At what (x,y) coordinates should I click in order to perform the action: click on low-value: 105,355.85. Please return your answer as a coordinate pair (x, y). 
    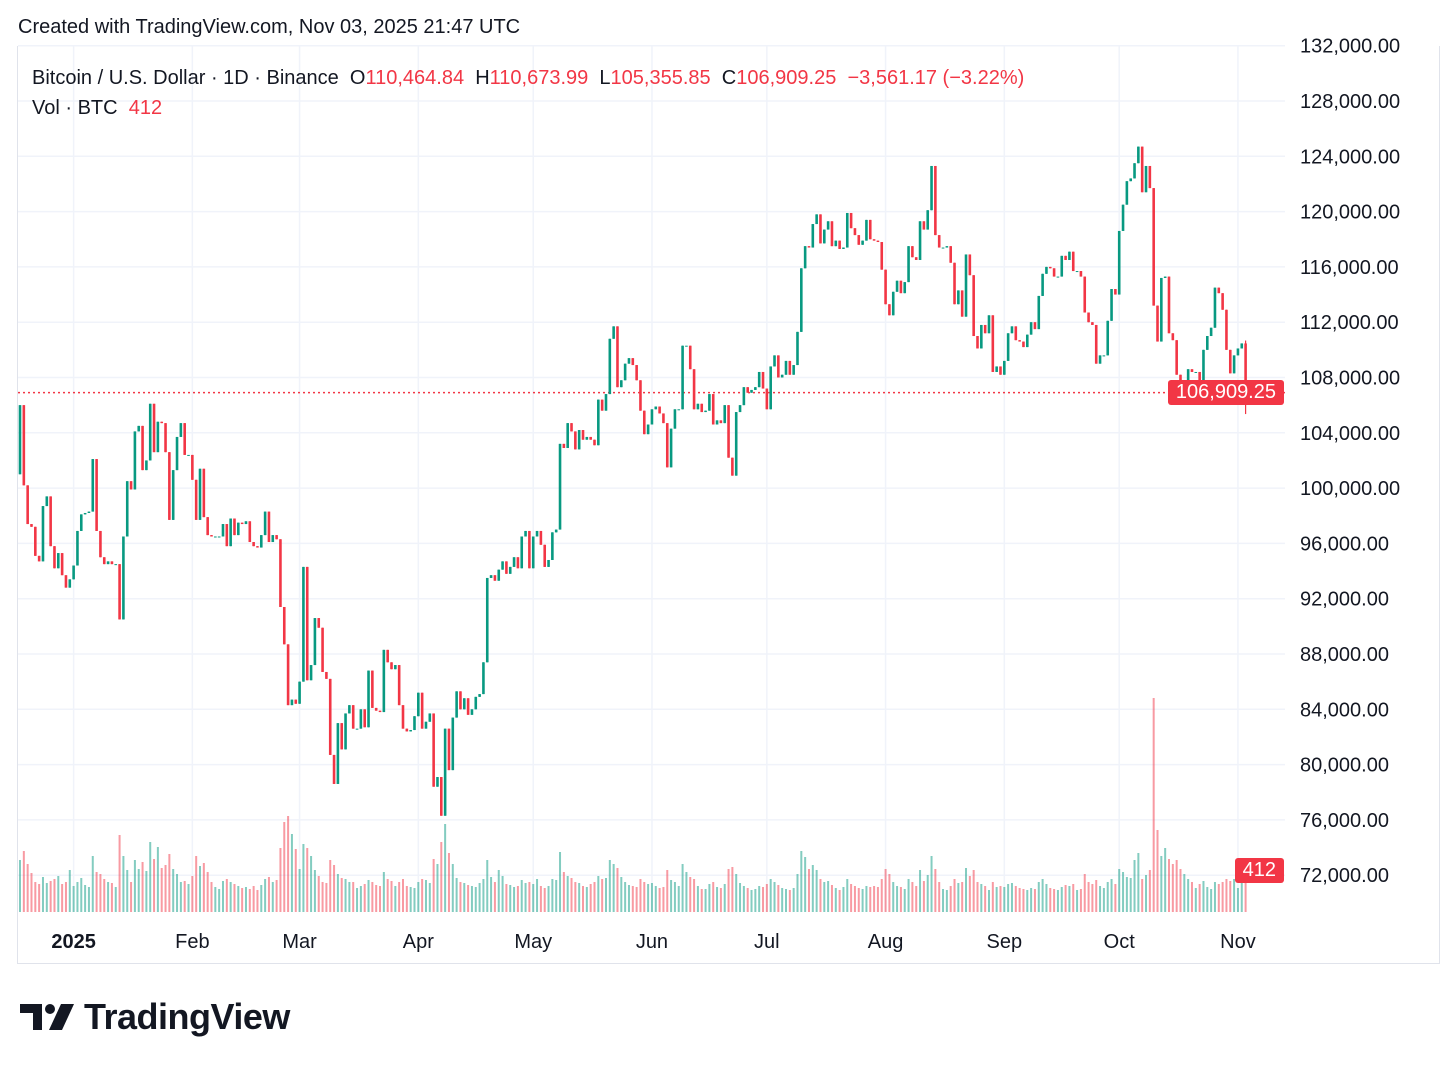
    Looking at the image, I should click on (660, 78).